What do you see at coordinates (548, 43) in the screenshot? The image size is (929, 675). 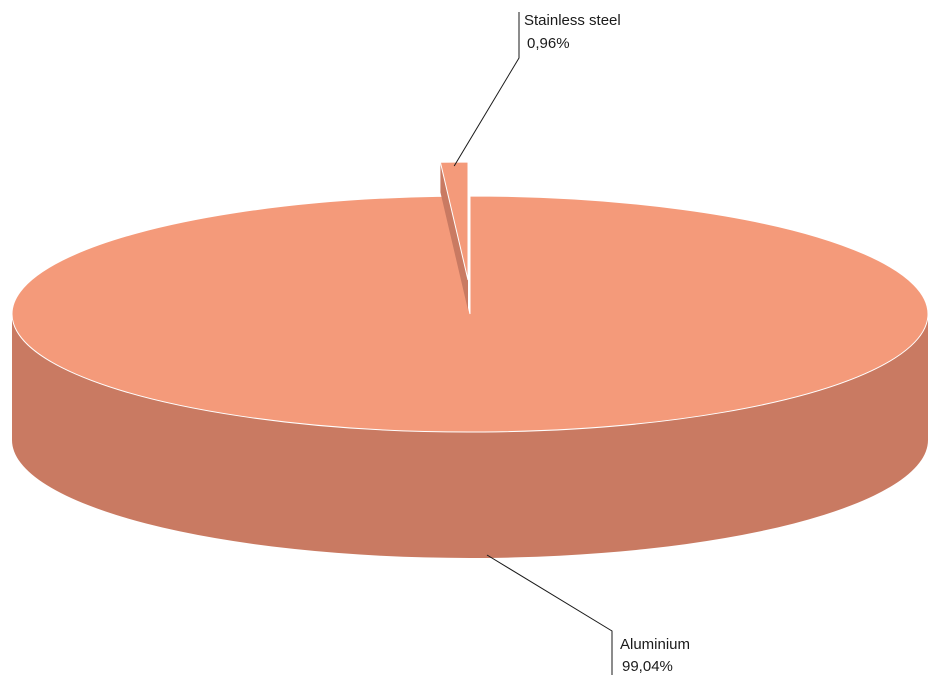 I see `slice-label-value: 0,96%` at bounding box center [548, 43].